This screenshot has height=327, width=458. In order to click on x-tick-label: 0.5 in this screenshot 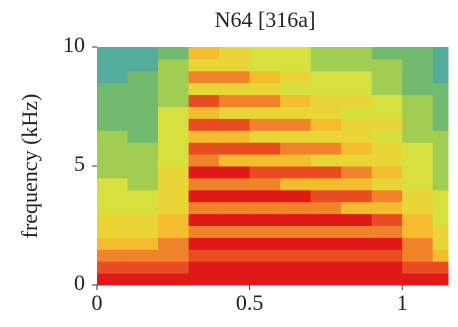, I will do `click(250, 302)`.